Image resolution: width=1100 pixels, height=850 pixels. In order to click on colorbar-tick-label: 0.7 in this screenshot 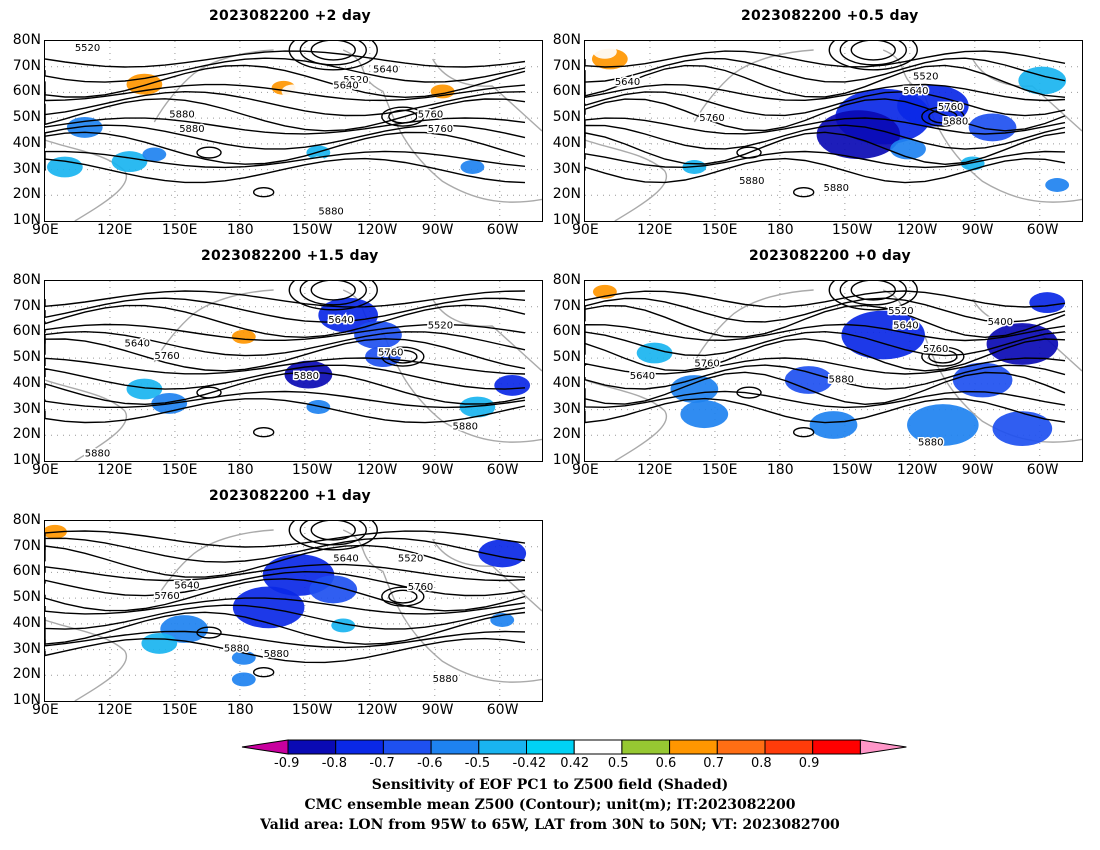, I will do `click(713, 763)`.